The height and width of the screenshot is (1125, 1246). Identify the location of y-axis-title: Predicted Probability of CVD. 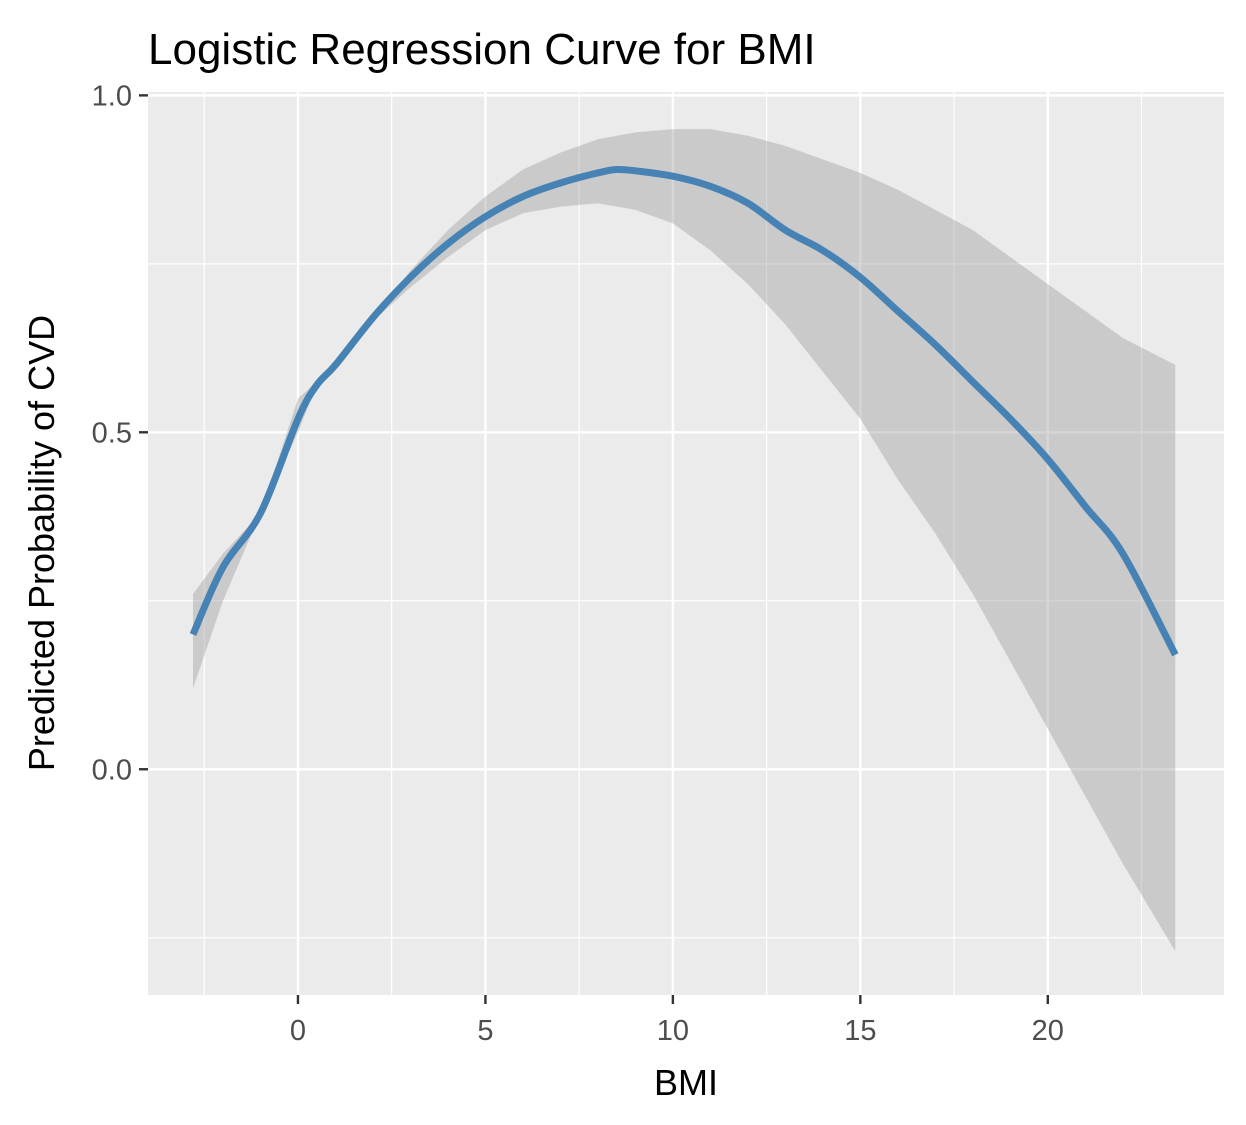
(41, 543).